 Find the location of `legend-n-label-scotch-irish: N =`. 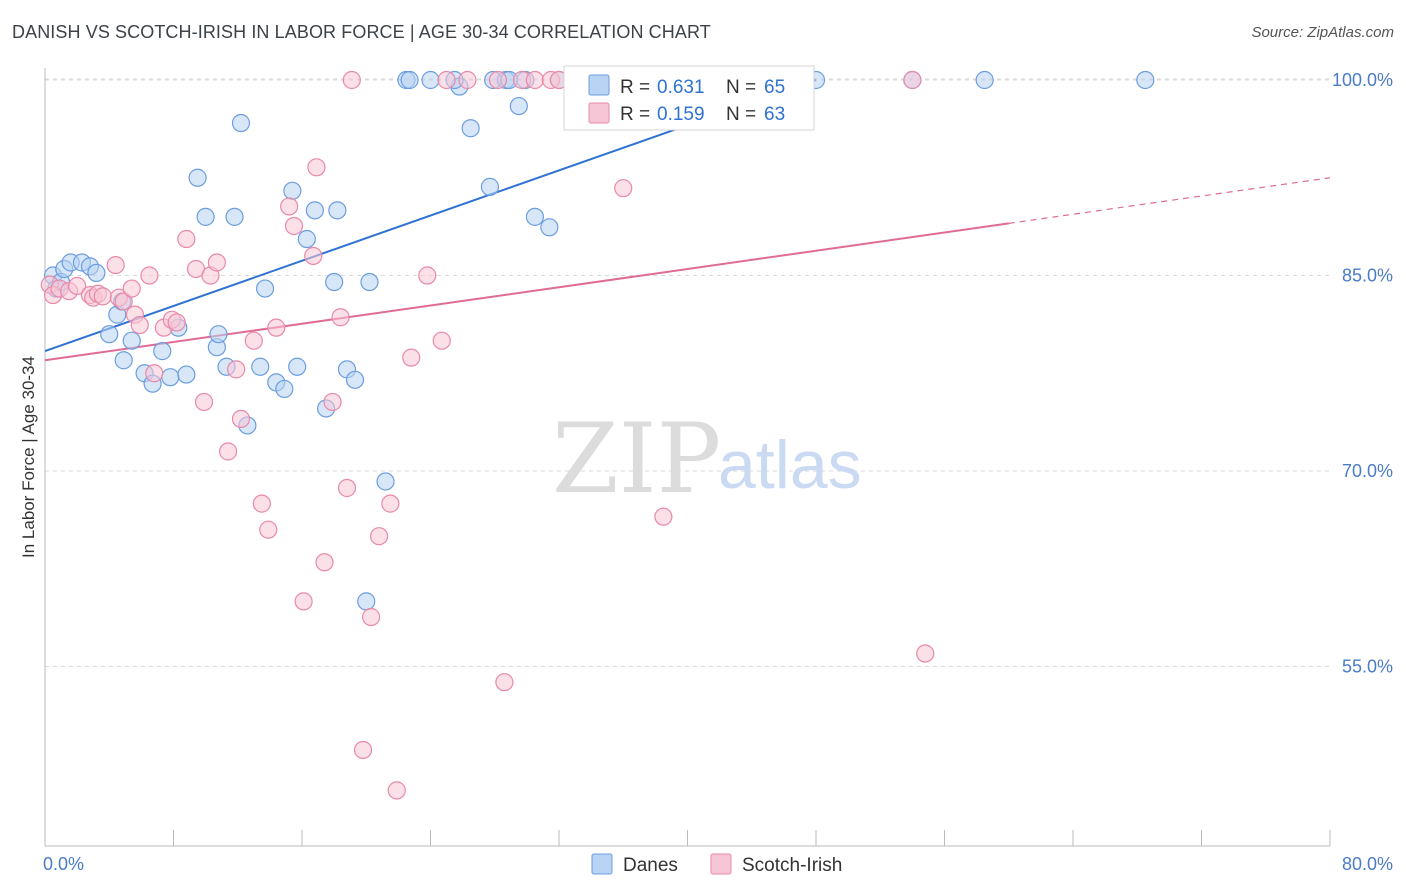

legend-n-label-scotch-irish: N = is located at coordinates (741, 114).